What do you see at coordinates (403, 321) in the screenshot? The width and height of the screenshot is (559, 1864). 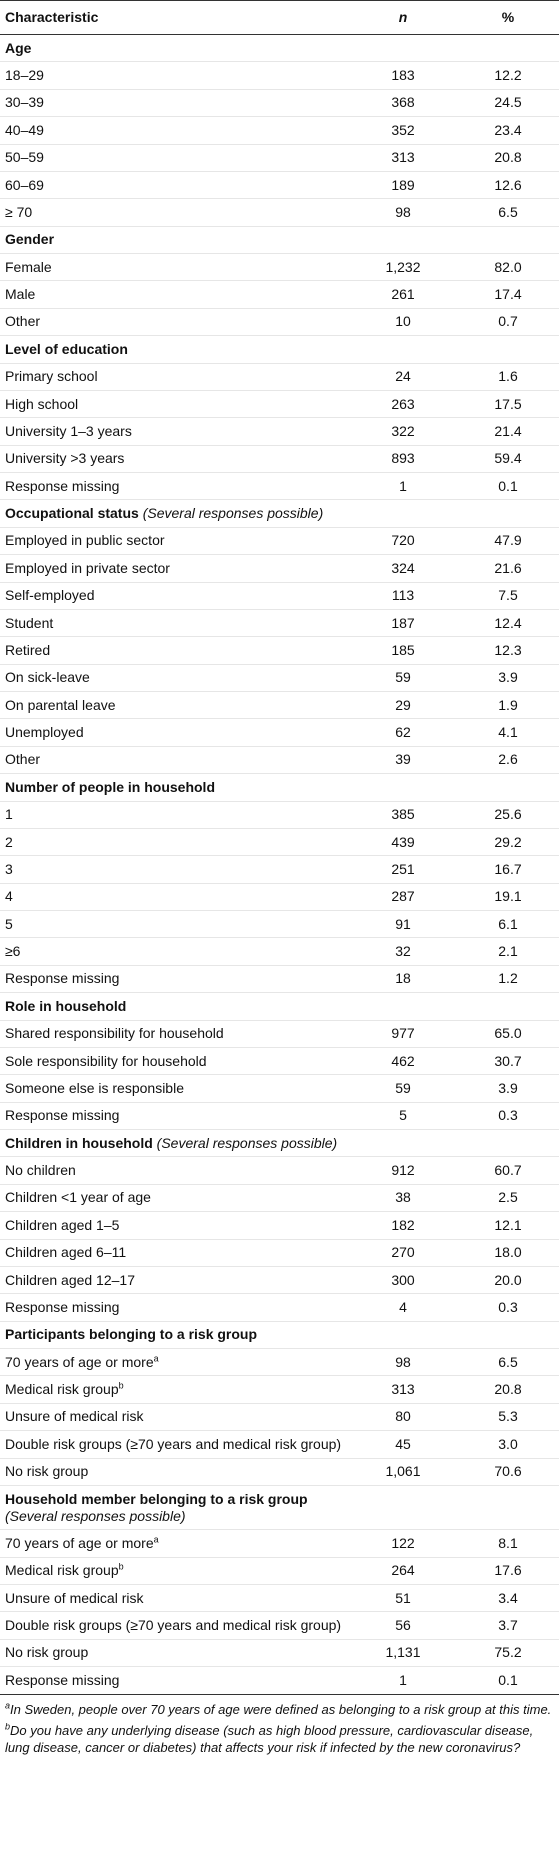 I see `n-cell: 10` at bounding box center [403, 321].